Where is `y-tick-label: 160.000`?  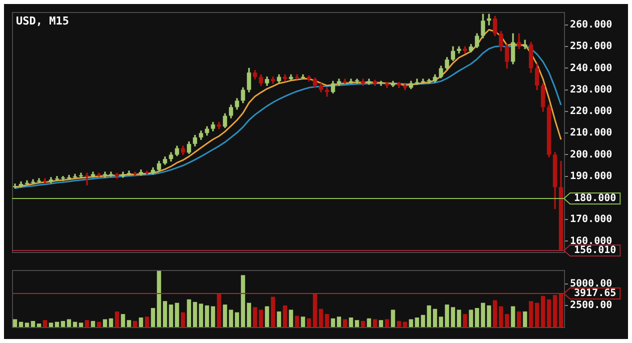
y-tick-label: 160.000 is located at coordinates (591, 241).